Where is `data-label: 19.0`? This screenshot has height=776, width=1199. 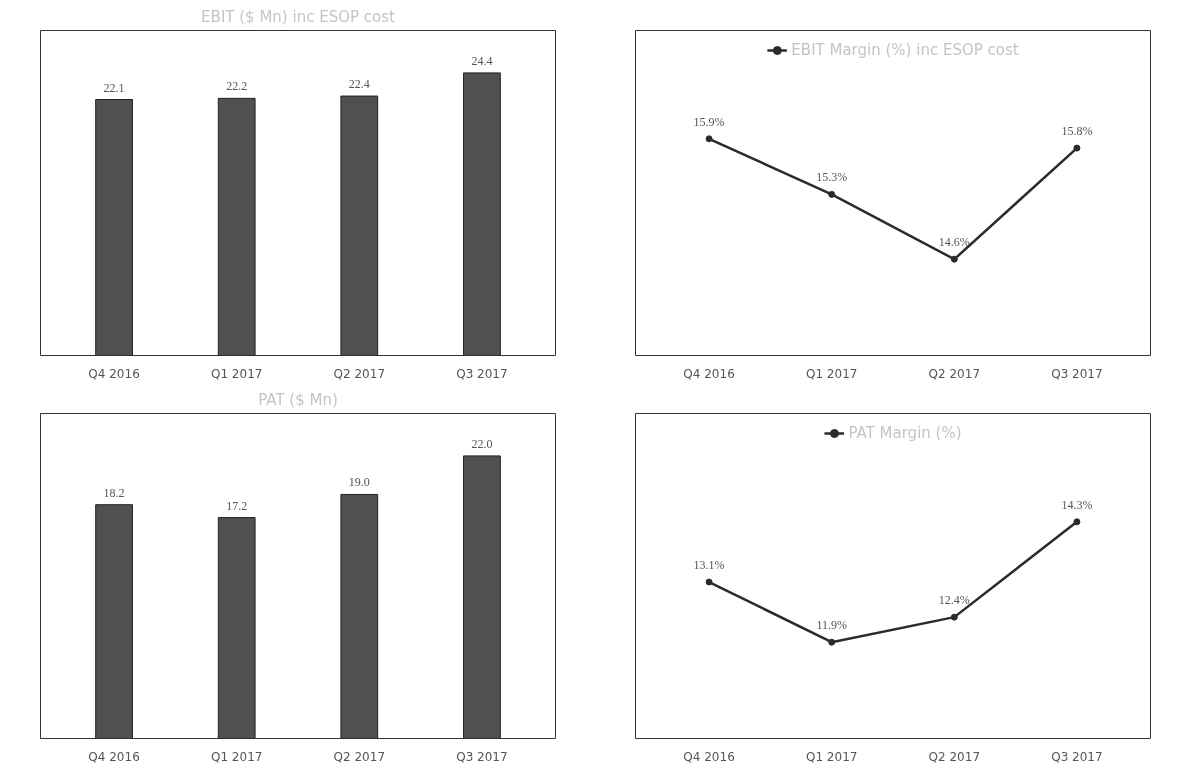 data-label: 19.0 is located at coordinates (359, 482).